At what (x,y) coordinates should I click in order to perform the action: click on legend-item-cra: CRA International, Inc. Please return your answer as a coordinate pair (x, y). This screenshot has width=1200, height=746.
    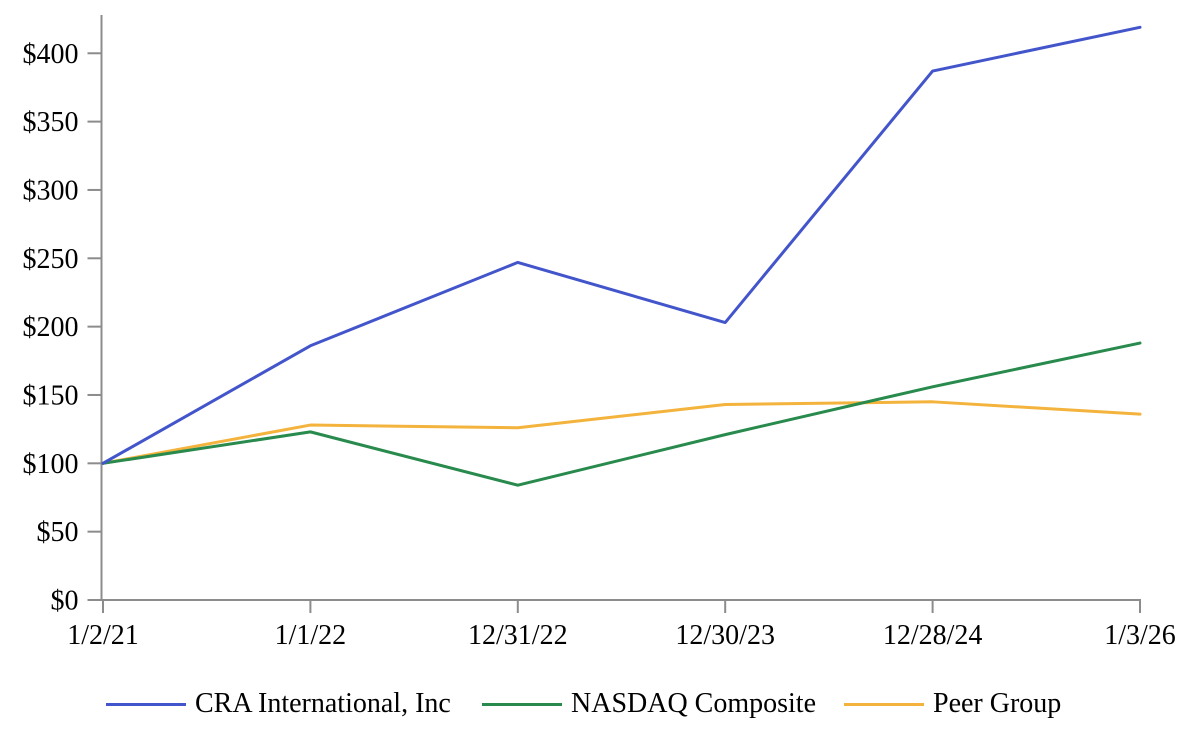
    Looking at the image, I should click on (278, 704).